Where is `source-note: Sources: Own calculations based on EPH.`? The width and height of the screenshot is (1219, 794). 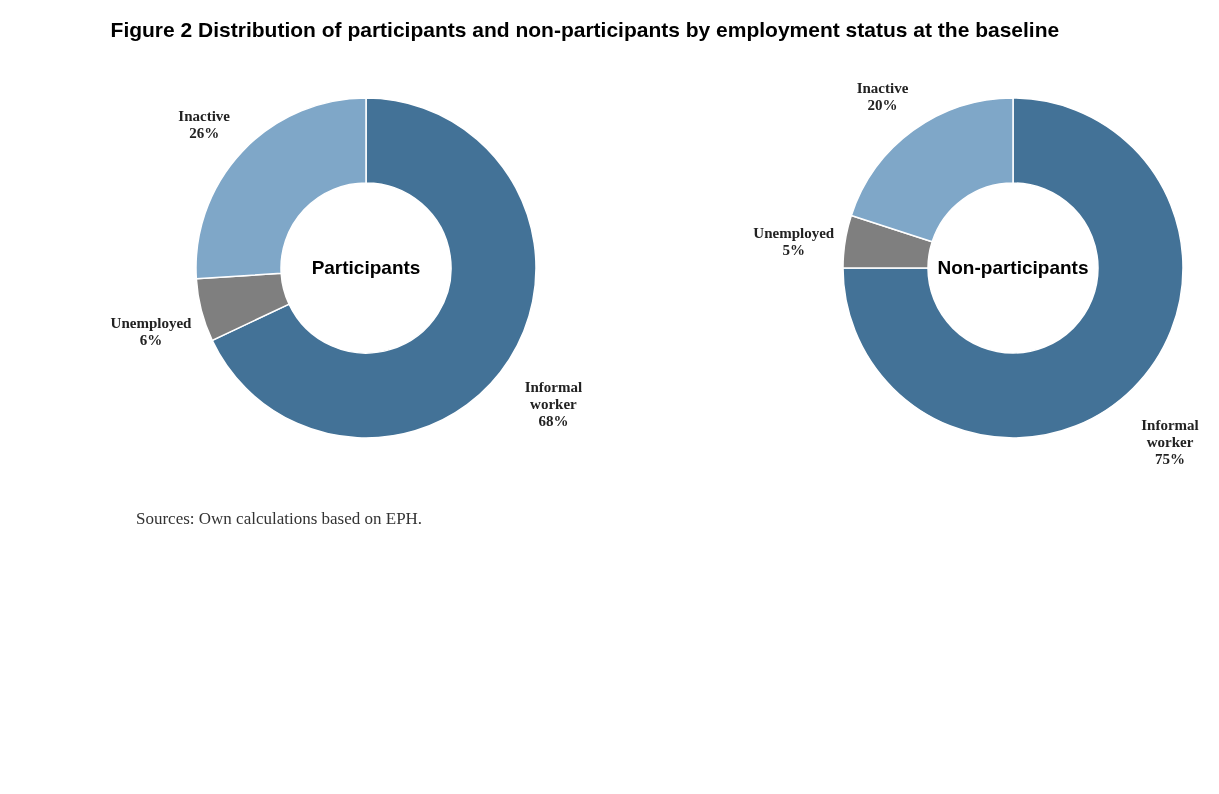 source-note: Sources: Own calculations based on EPH. is located at coordinates (279, 518).